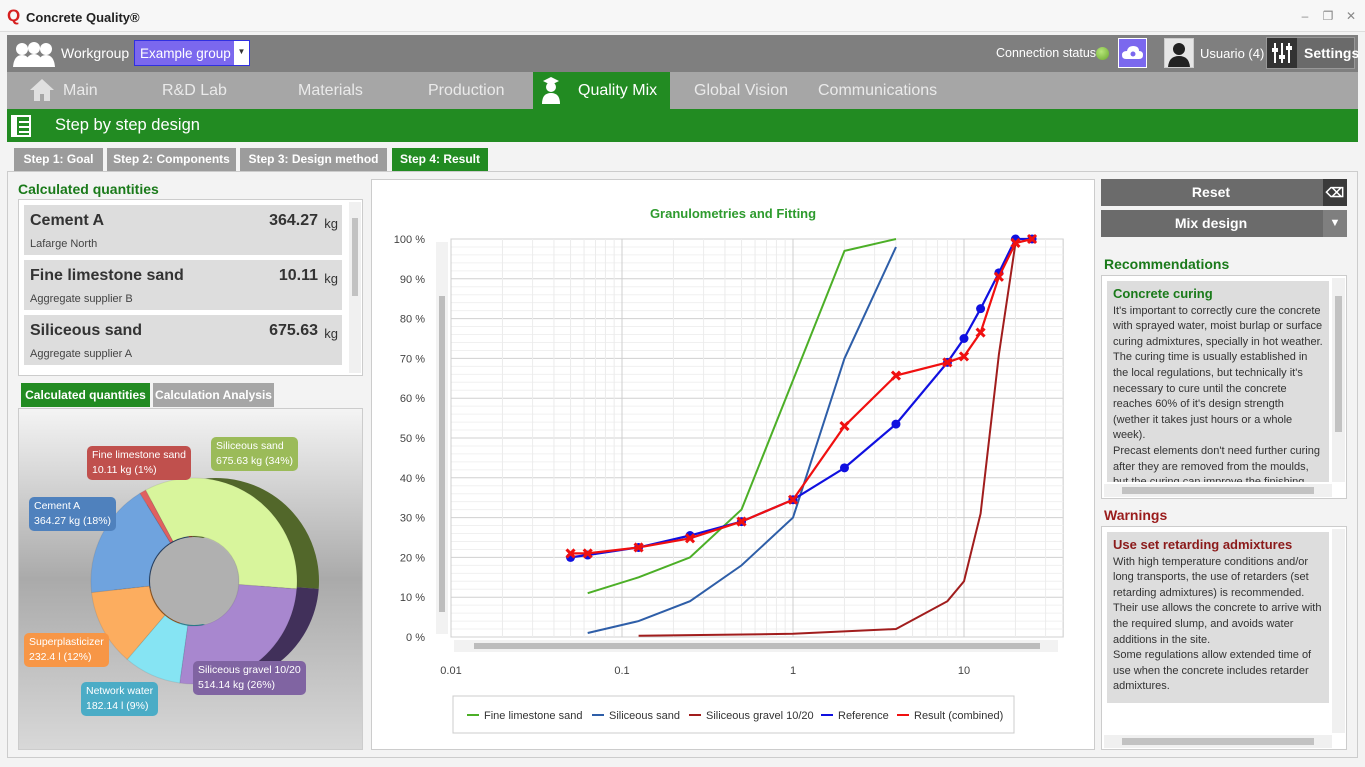 This screenshot has height=767, width=1365. Describe the element at coordinates (1232, 53) in the screenshot. I see `user-name: Usuario (4)` at that location.